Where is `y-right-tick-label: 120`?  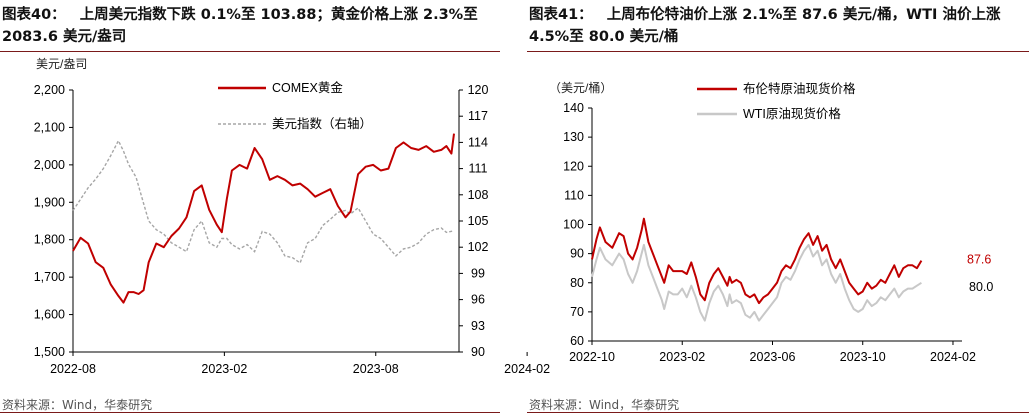
y-right-tick-label: 120 is located at coordinates (478, 90).